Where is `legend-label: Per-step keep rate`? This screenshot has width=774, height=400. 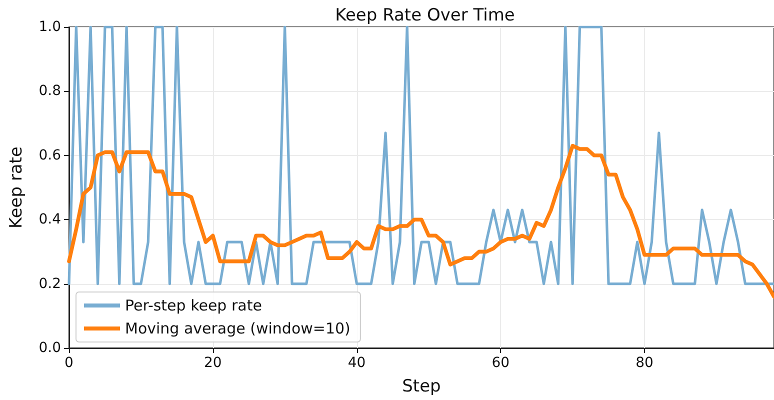 legend-label: Per-step keep rate is located at coordinates (193, 305).